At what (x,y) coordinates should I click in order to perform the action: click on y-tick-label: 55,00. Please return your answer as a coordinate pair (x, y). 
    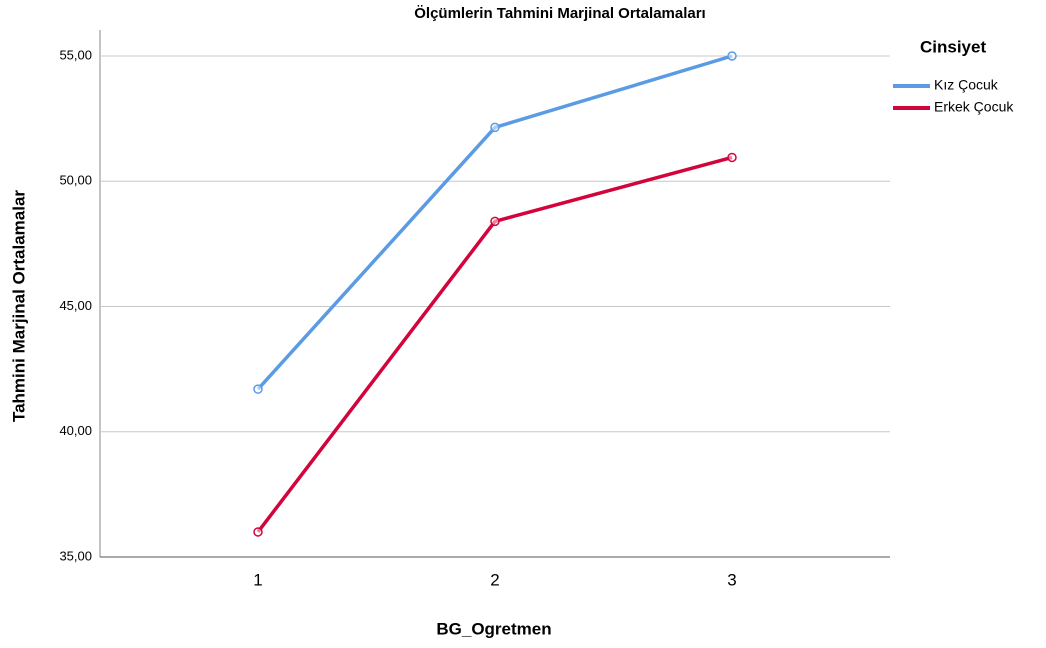
    Looking at the image, I should click on (75, 54).